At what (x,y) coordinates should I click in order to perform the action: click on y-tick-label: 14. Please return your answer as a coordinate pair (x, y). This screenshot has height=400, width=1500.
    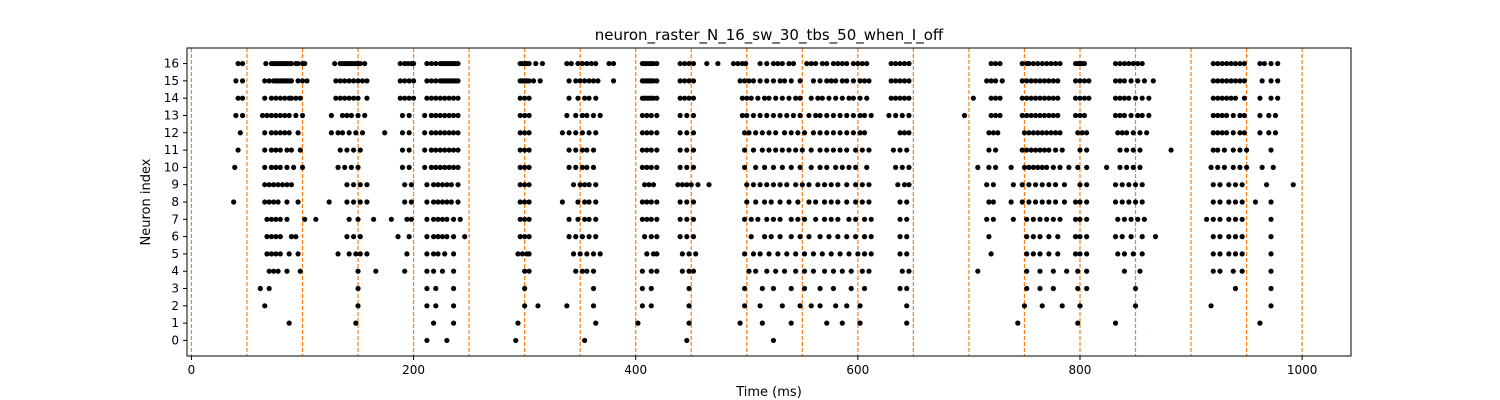
    Looking at the image, I should click on (171, 98).